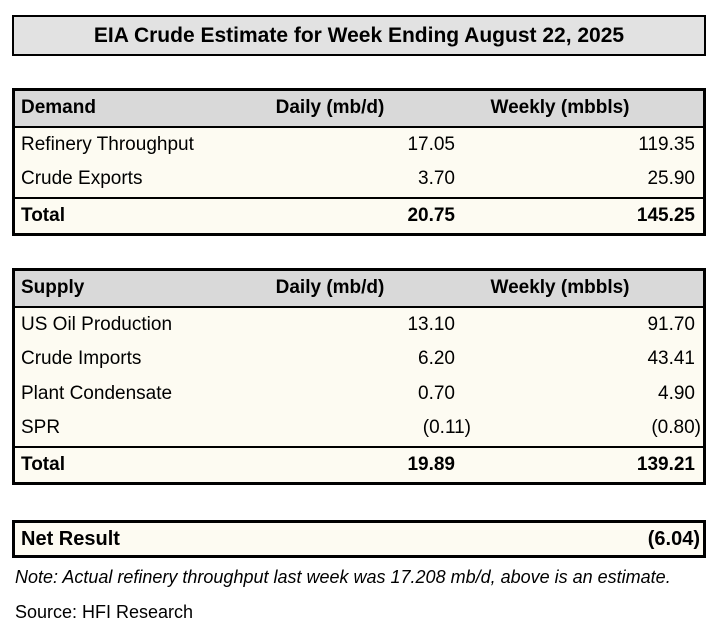 The image size is (718, 642). Describe the element at coordinates (41, 428) in the screenshot. I see `row-label: SPR` at that location.